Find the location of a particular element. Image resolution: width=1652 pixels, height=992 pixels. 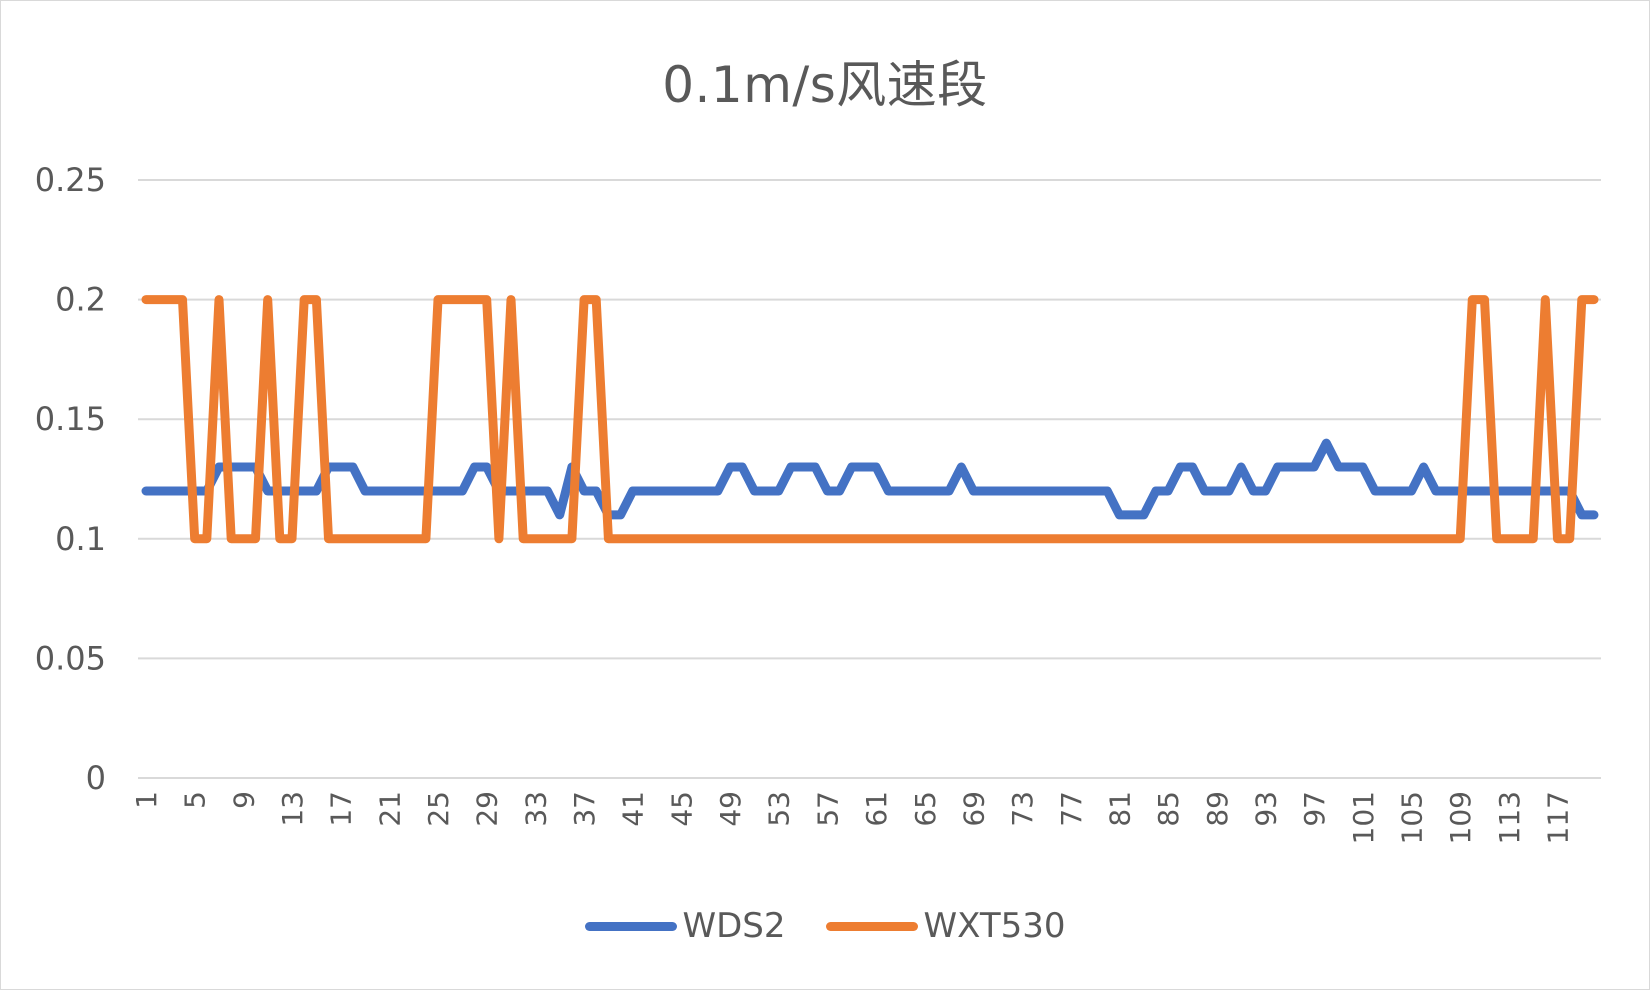

x-tick-label: 45 is located at coordinates (681, 809).